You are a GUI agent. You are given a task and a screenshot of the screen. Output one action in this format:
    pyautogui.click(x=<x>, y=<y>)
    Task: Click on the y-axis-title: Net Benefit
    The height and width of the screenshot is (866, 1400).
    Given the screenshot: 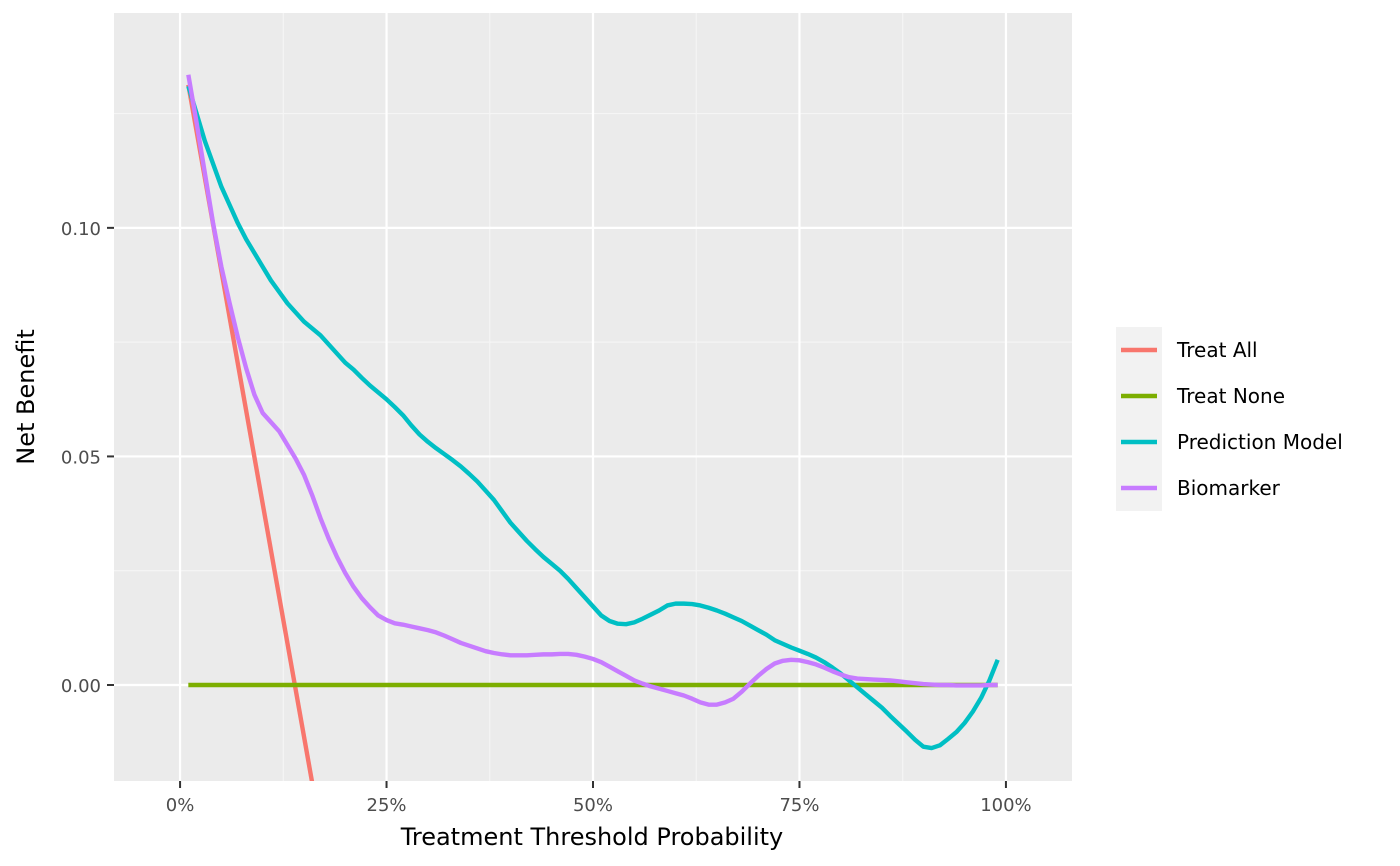 What is the action you would take?
    pyautogui.click(x=26, y=397)
    